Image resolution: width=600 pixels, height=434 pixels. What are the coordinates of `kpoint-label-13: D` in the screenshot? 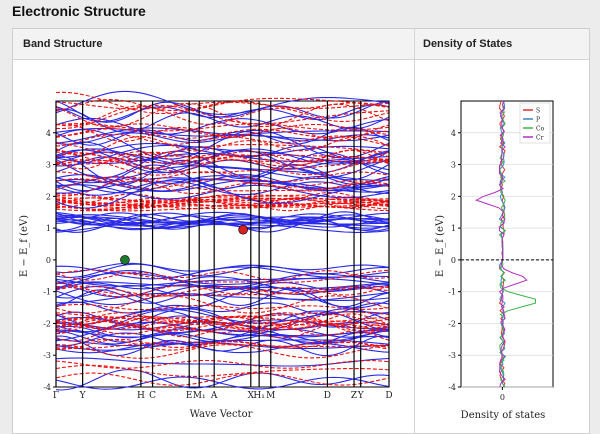 It's located at (388, 396).